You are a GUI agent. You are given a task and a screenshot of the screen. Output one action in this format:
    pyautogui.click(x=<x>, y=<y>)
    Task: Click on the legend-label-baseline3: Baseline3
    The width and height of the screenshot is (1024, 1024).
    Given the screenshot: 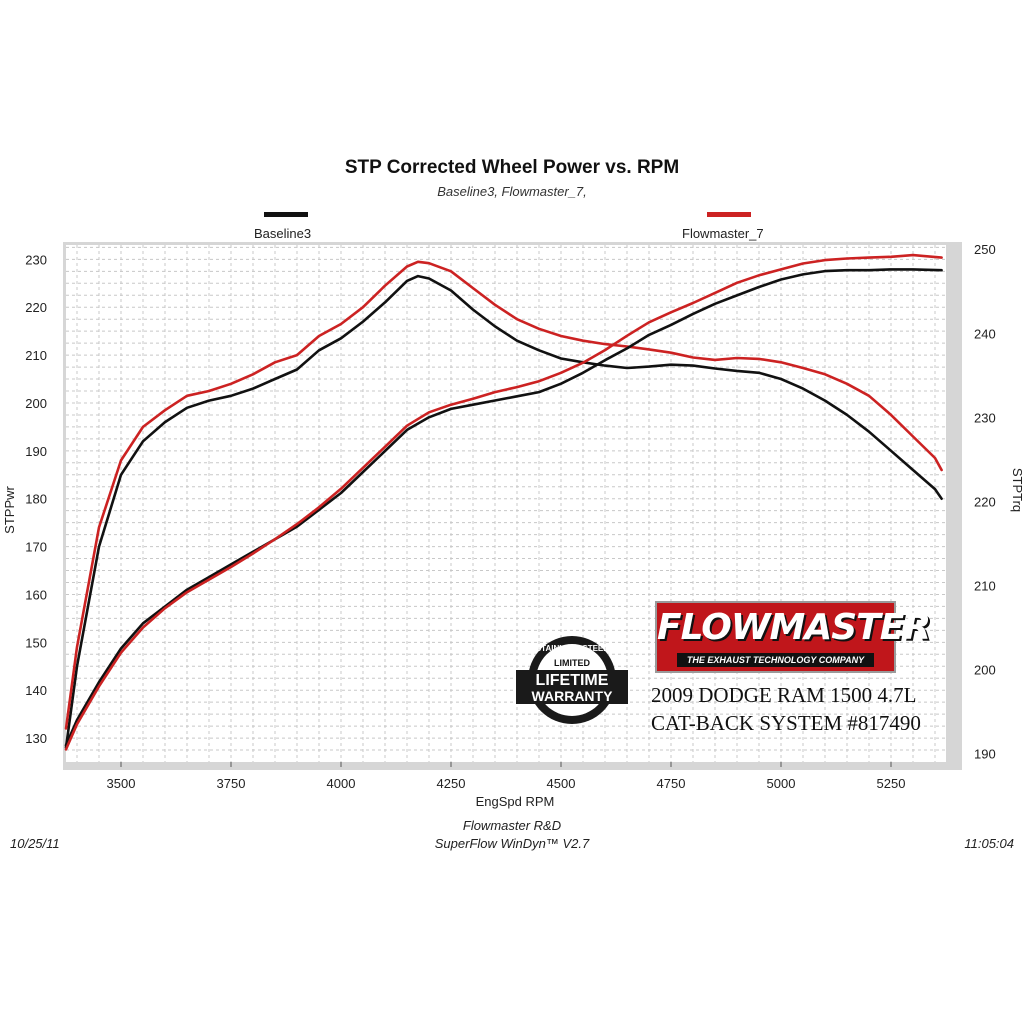 What is the action you would take?
    pyautogui.click(x=283, y=233)
    